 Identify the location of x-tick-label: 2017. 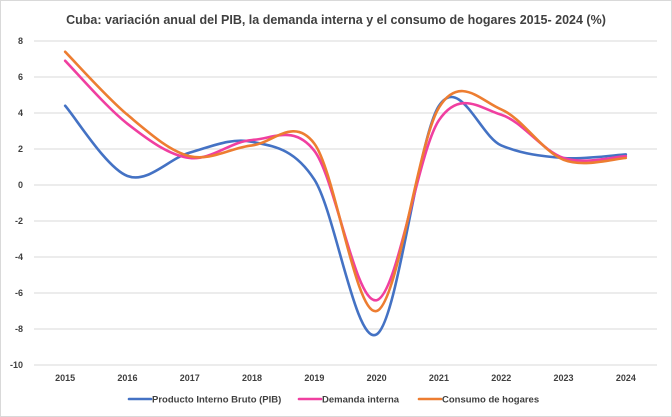
(190, 378).